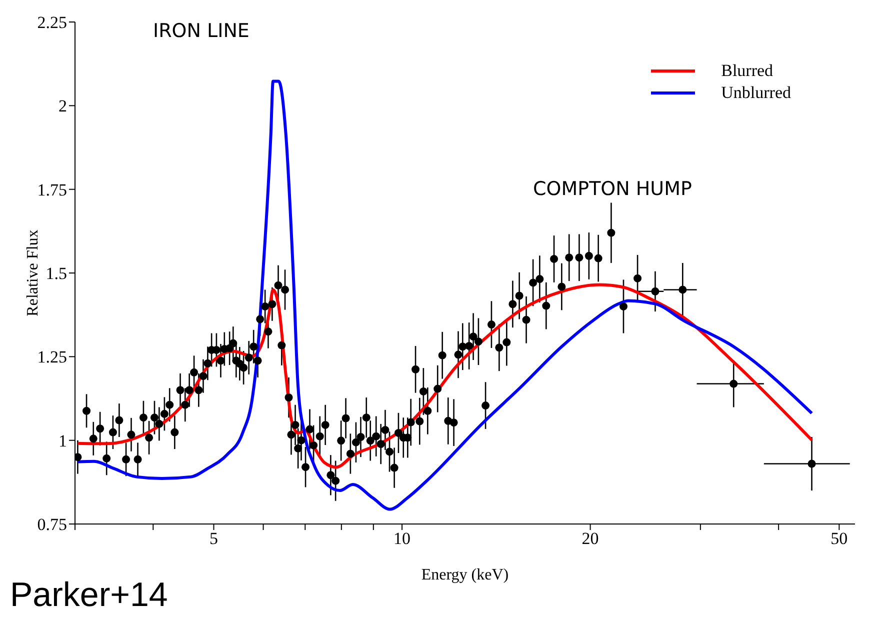 The image size is (877, 622). What do you see at coordinates (402, 538) in the screenshot?
I see `x-tick-label: 10` at bounding box center [402, 538].